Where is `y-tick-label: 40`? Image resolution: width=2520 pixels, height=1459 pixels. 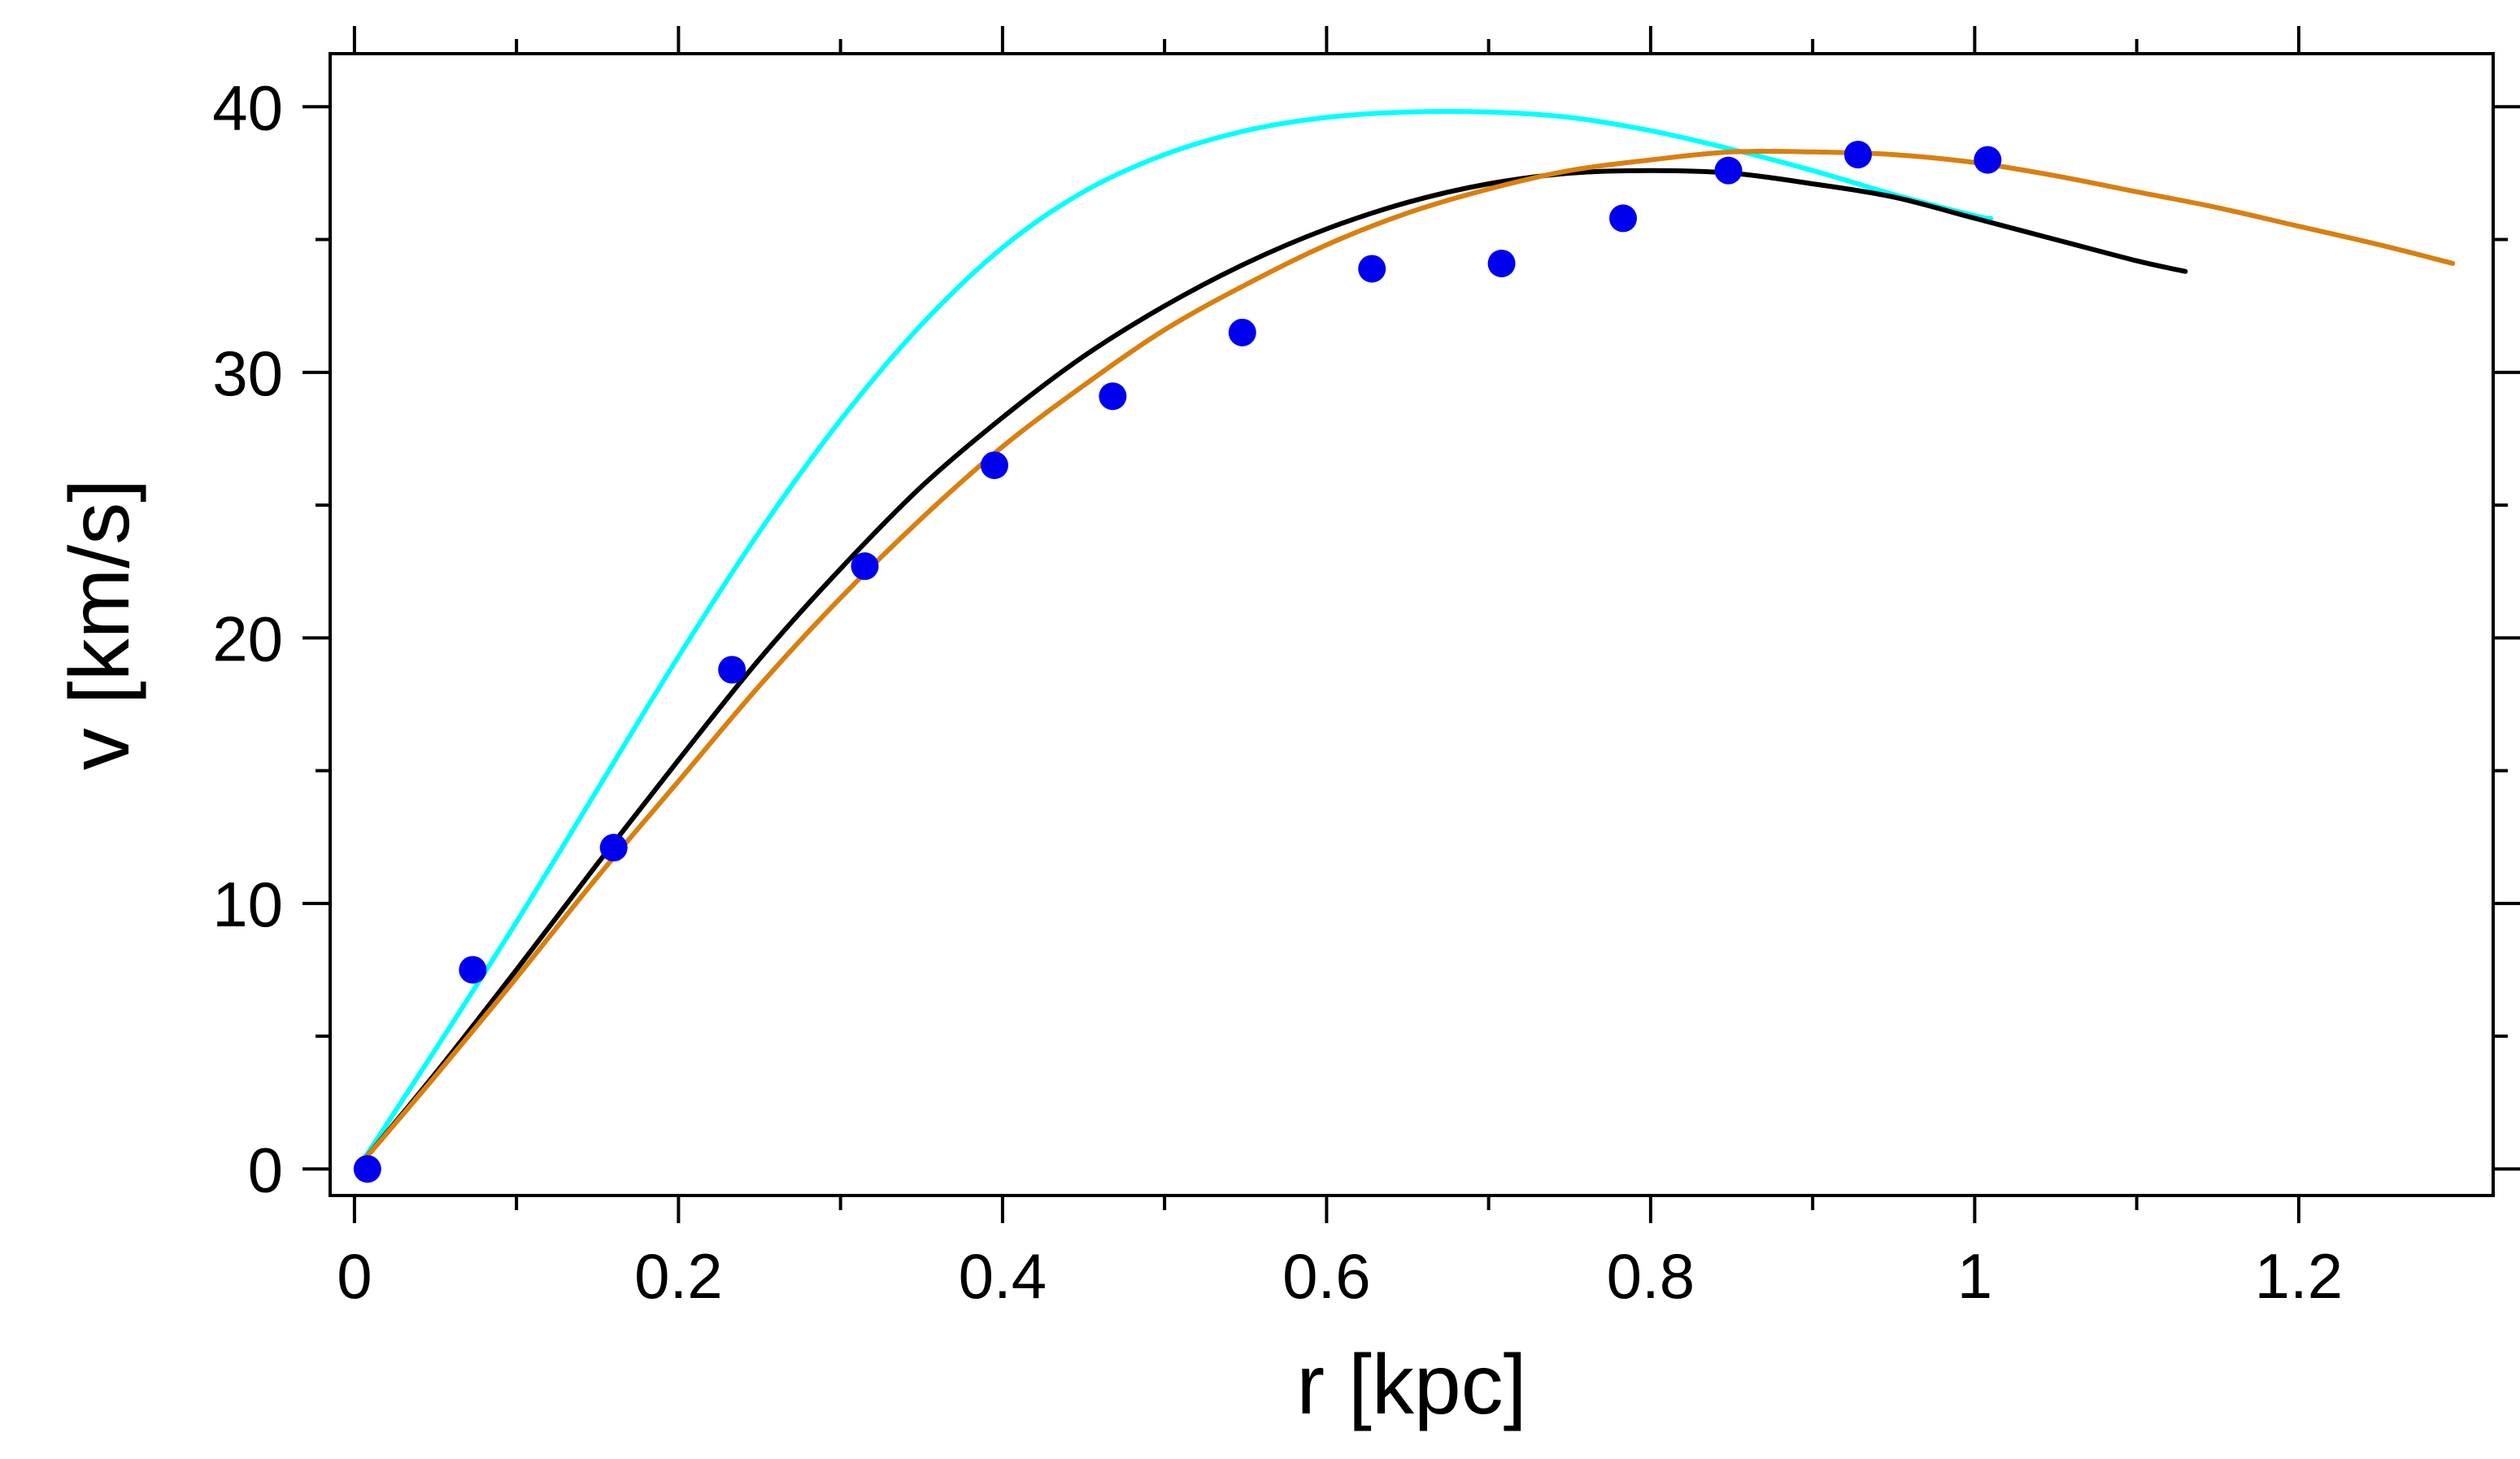 y-tick-label: 40 is located at coordinates (247, 108).